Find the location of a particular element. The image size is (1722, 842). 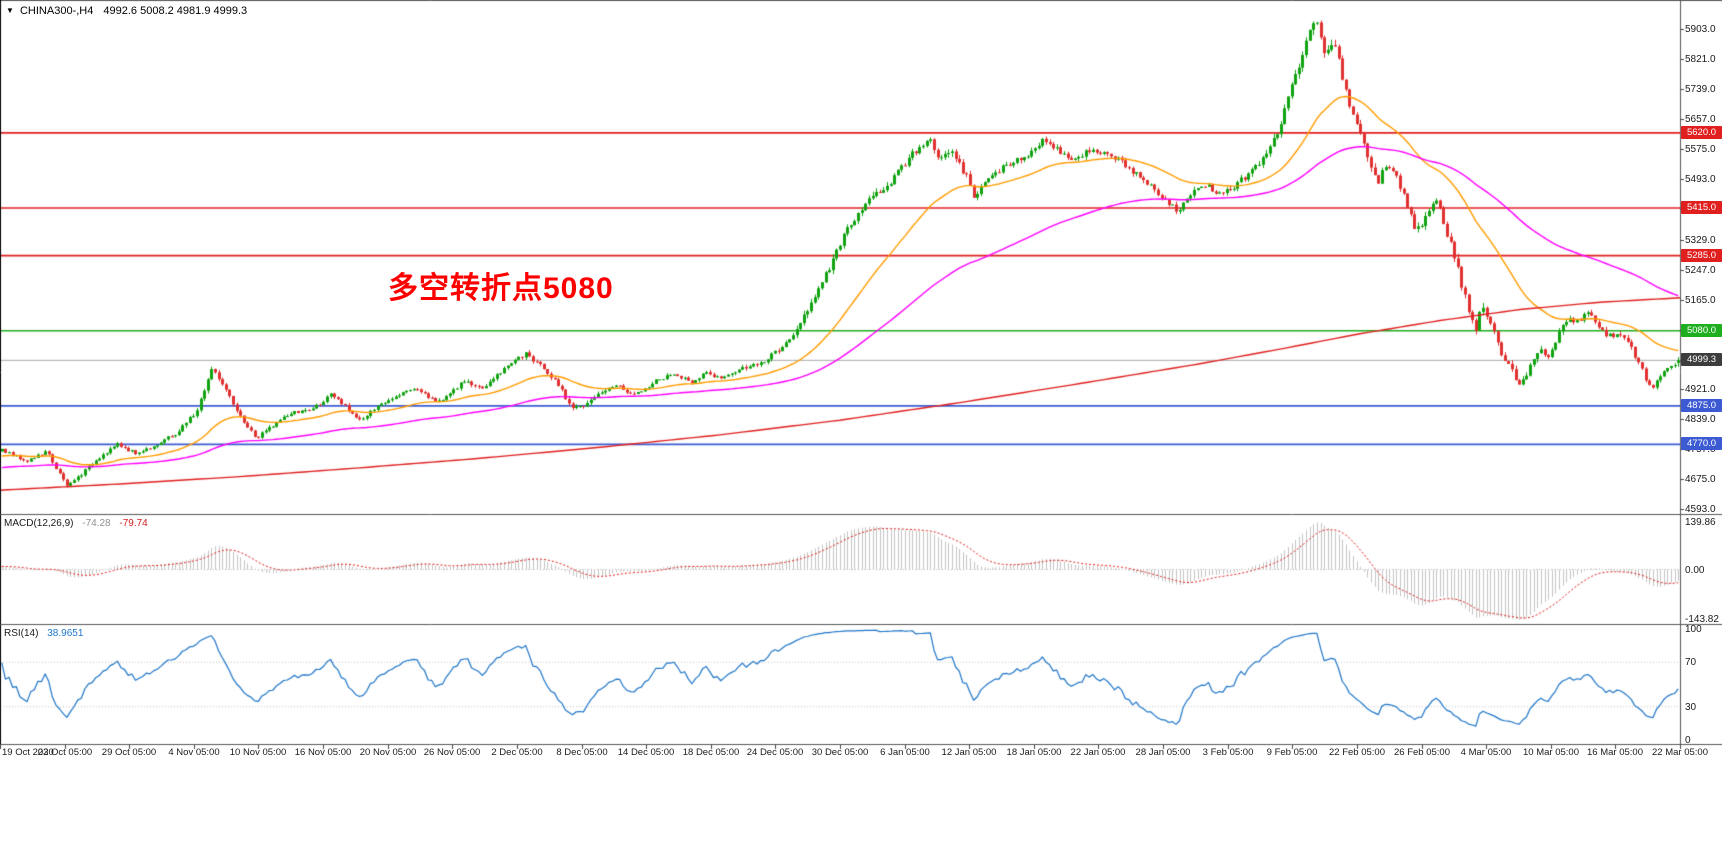

rsi-indicator-label: RSI(14) 38.9651 is located at coordinates (43, 633).